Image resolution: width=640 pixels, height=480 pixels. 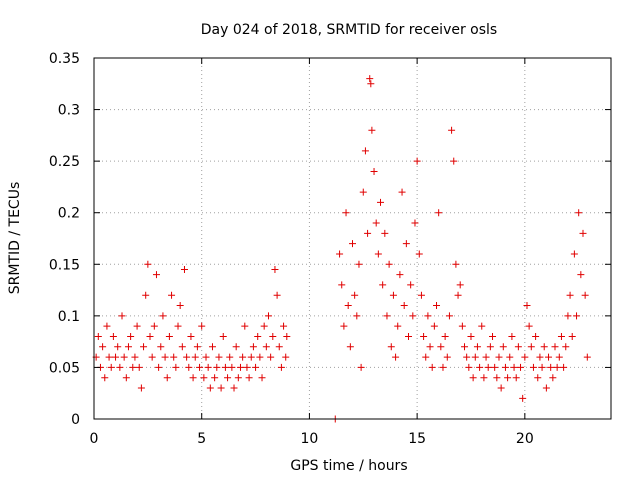 What do you see at coordinates (201, 439) in the screenshot?
I see `x-tick-label: 5` at bounding box center [201, 439].